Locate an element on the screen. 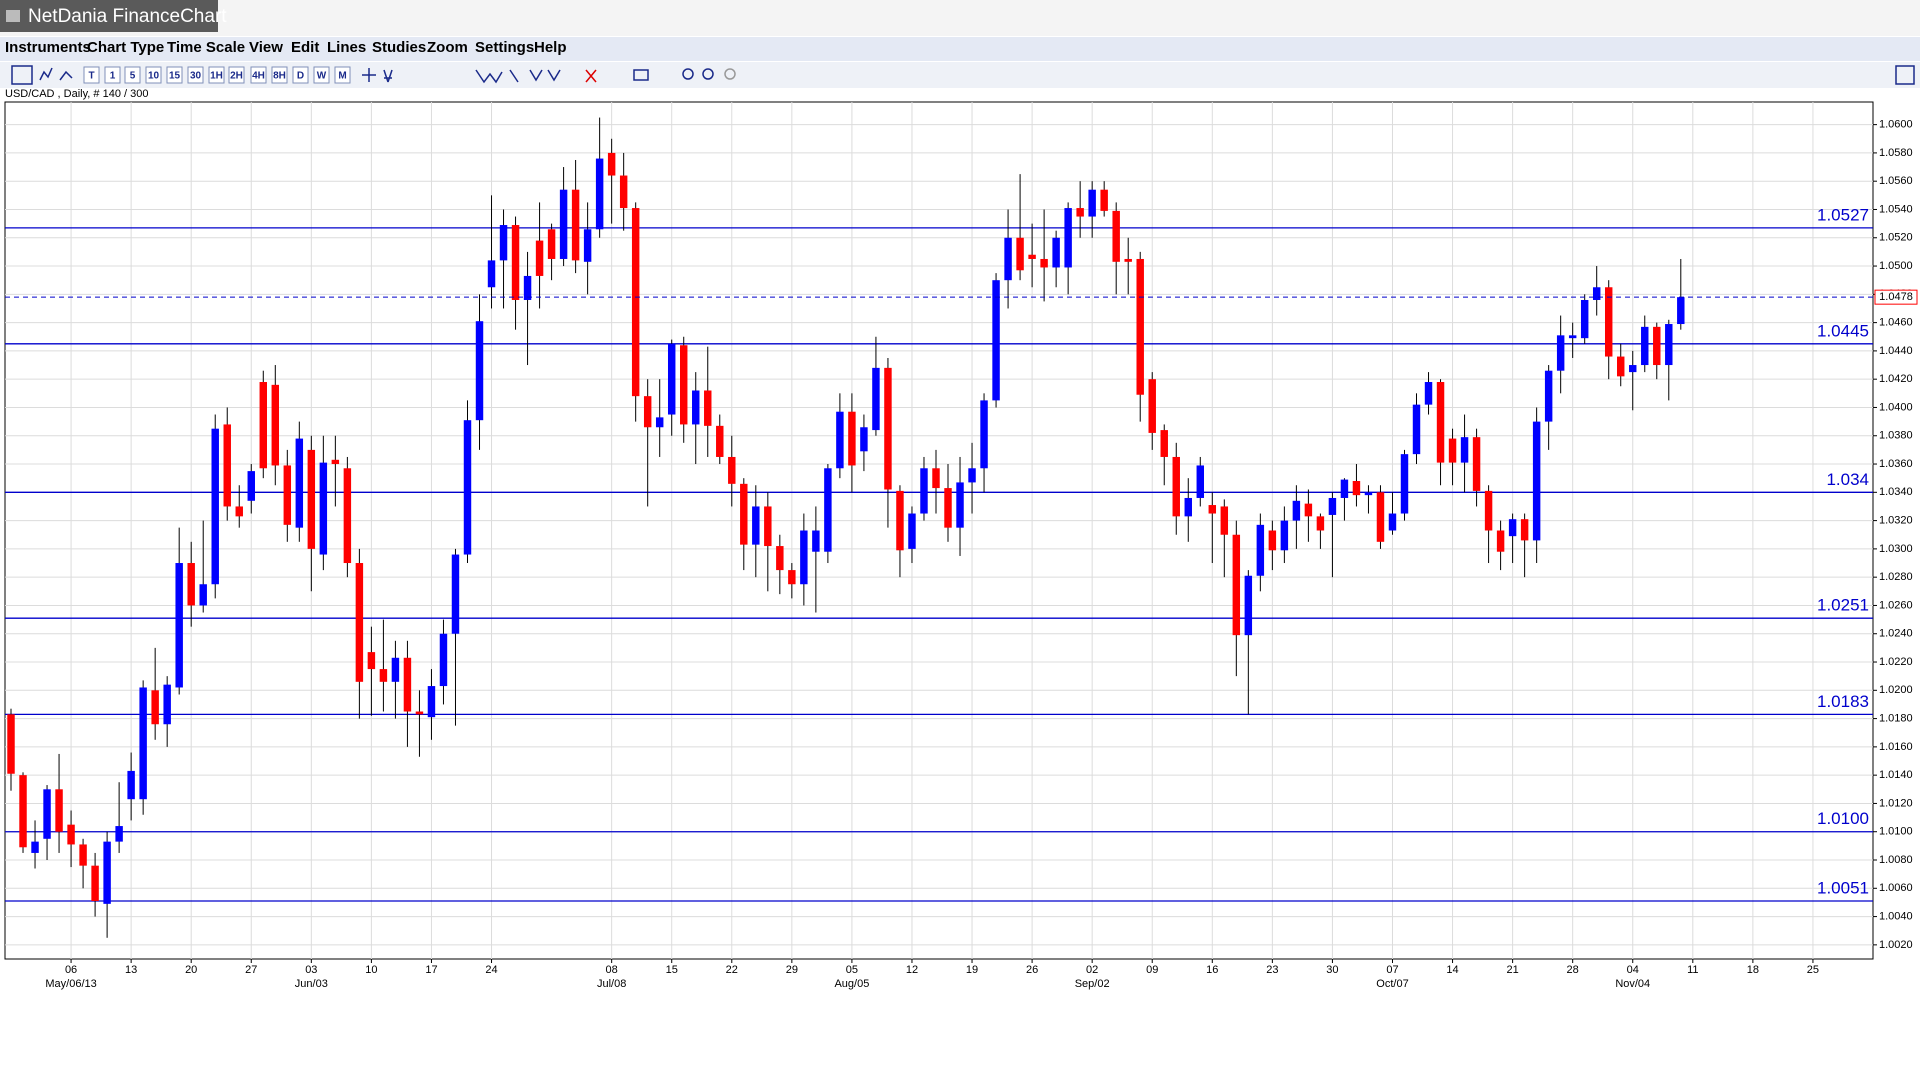 This screenshot has width=1920, height=1080. x-tick-label: 04 is located at coordinates (1633, 970).